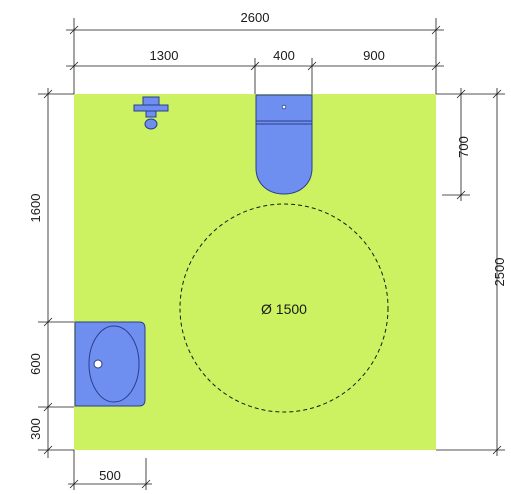 The height and width of the screenshot is (494, 511). I want to click on label-seg-400: 400, so click(284, 55).